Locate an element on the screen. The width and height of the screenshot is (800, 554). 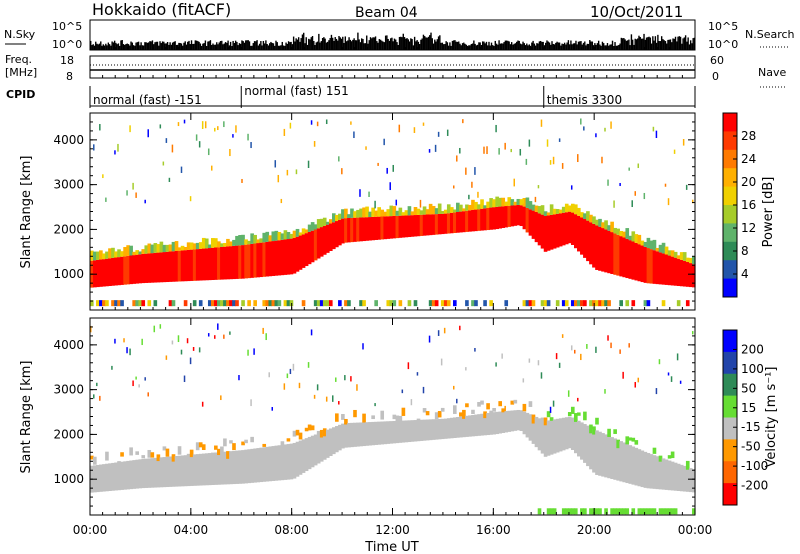
y-tick-label: 2000 is located at coordinates (68, 434).